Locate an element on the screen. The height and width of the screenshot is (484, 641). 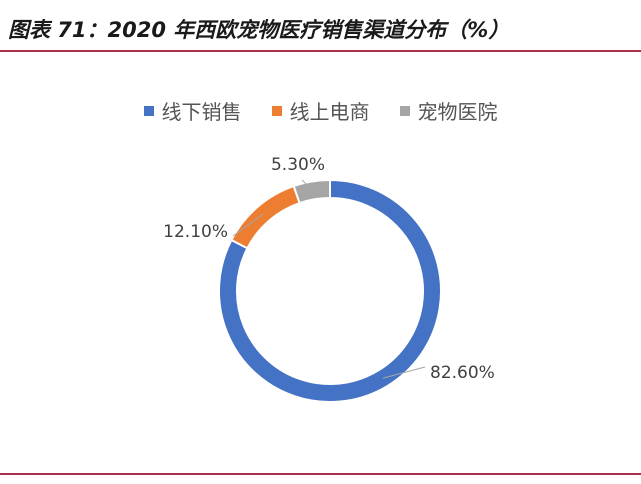
legend-item-vet: 宠物医院 is located at coordinates (448, 110).